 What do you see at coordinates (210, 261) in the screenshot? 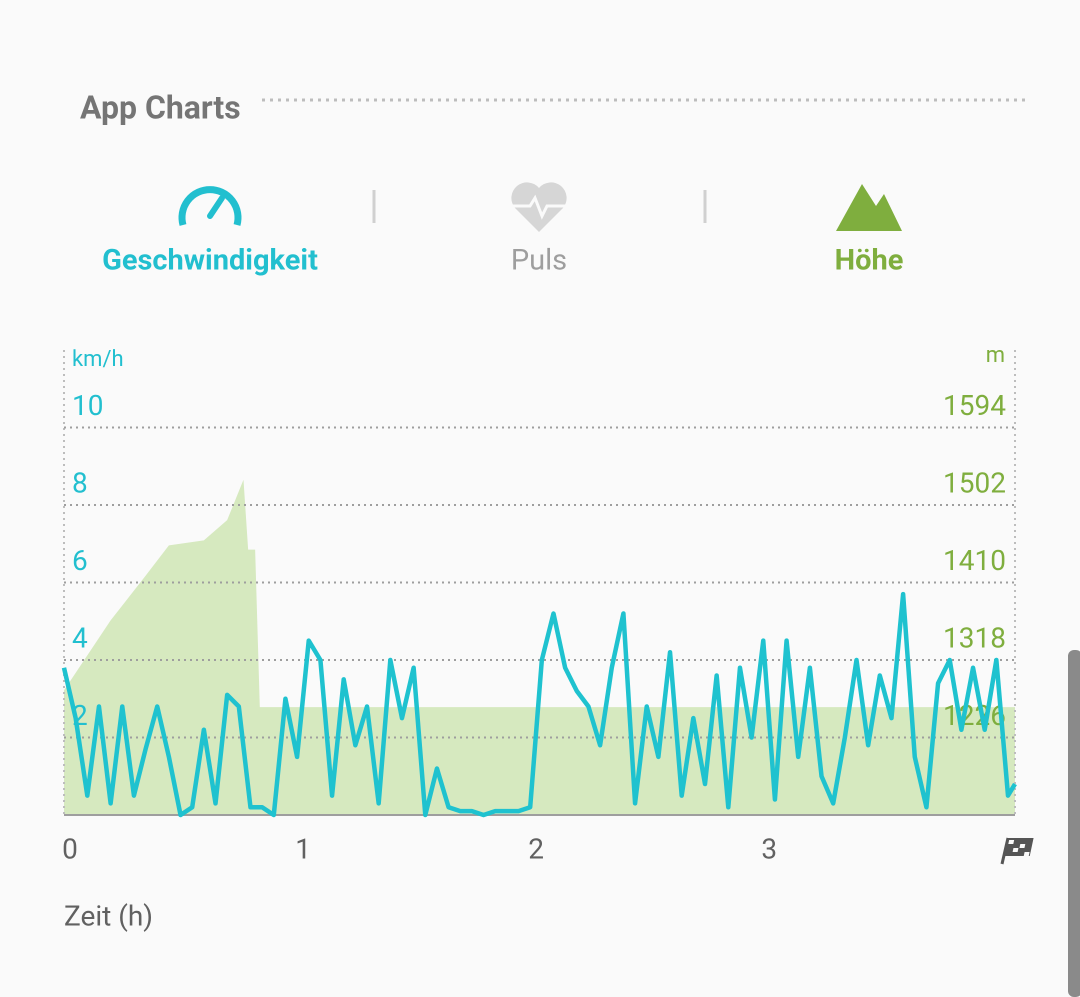
I see `tab-label: Geschwindigkeit` at bounding box center [210, 261].